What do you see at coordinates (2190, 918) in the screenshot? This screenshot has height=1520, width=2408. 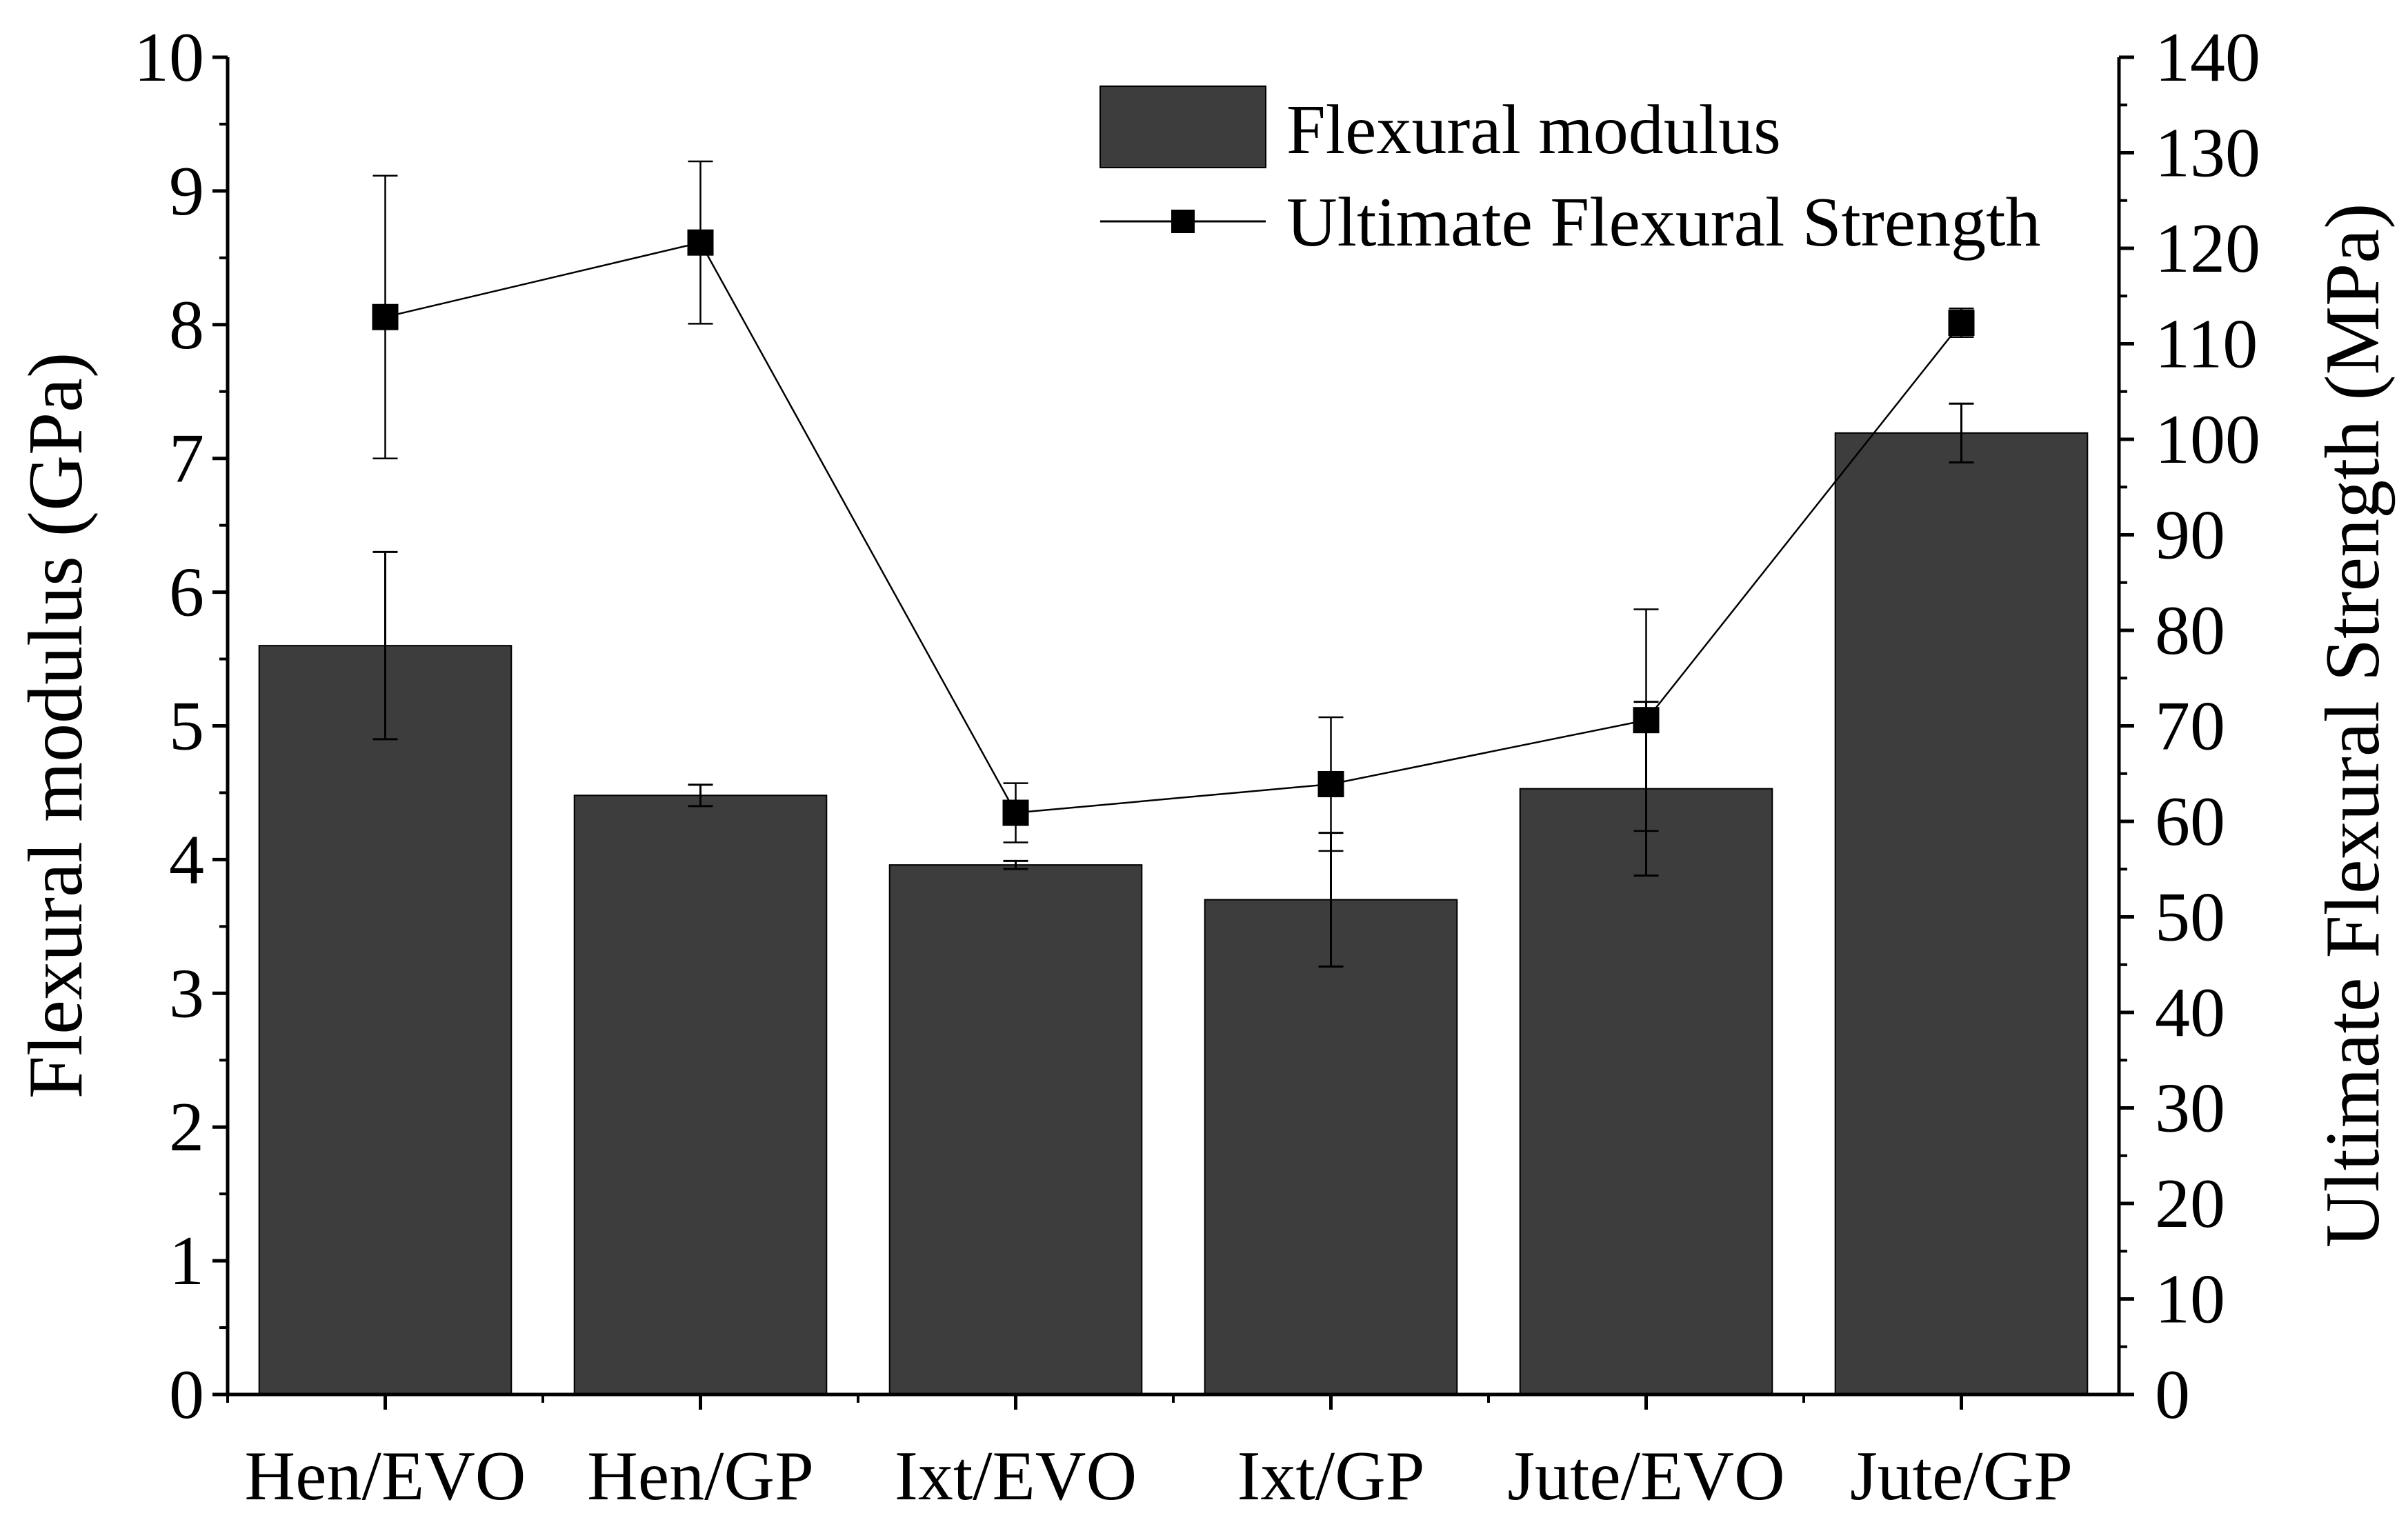 I see `right-tick-label-50: 50` at bounding box center [2190, 918].